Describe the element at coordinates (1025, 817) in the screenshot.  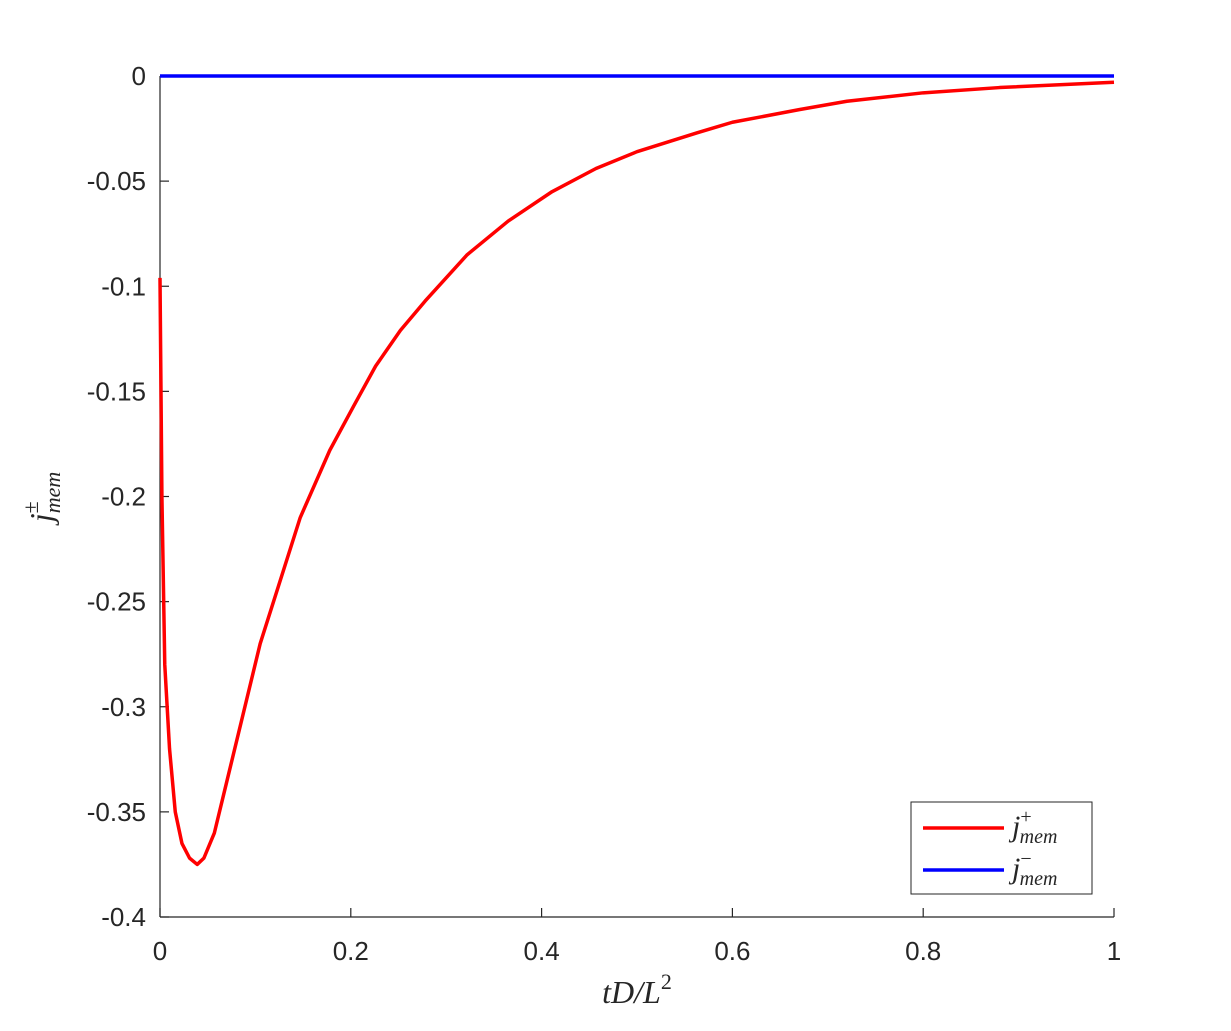
I see `legend-sup: +` at that location.